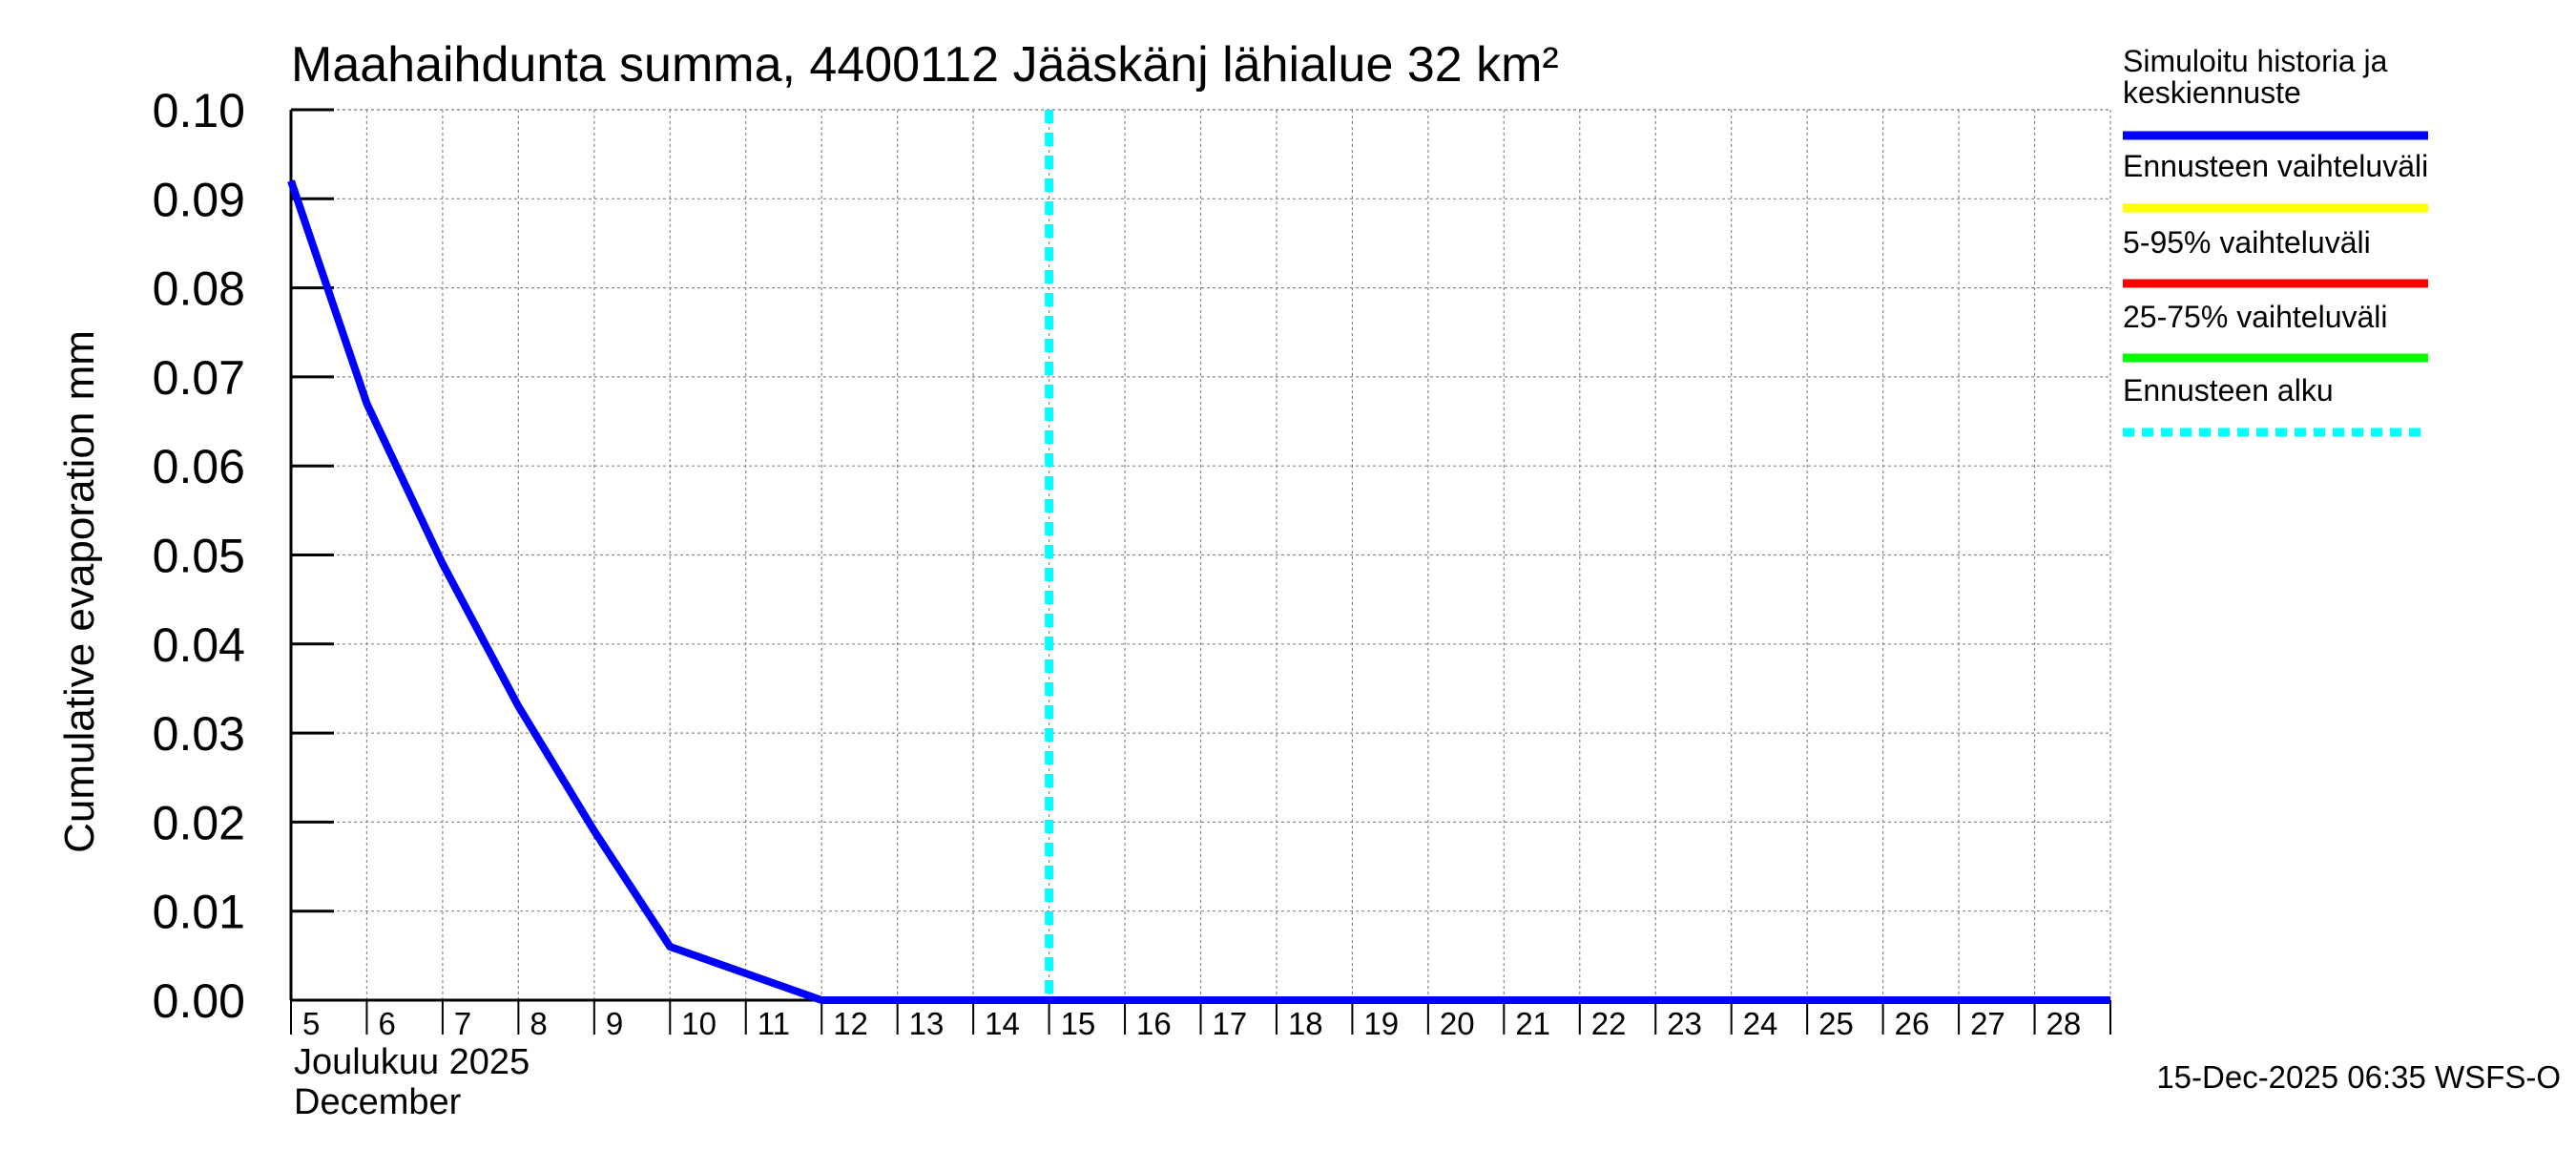 The height and width of the screenshot is (1150, 2576). Describe the element at coordinates (2255, 61) in the screenshot. I see `legend-label: Simuloitu historia ja` at that location.